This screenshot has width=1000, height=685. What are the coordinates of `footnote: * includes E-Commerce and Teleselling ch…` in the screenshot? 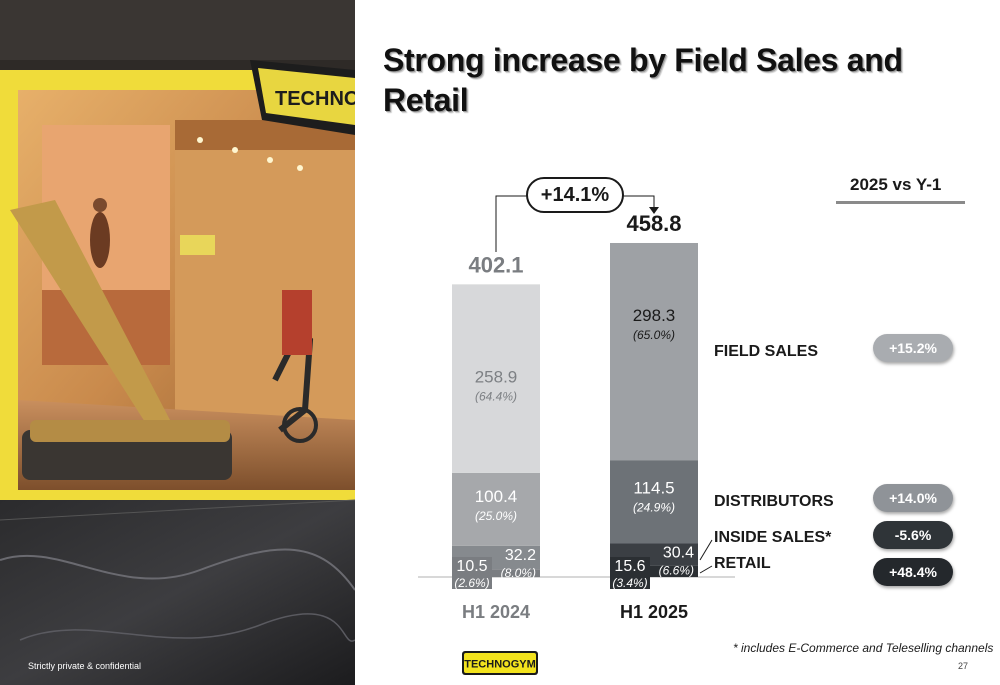 It's located at (863, 648).